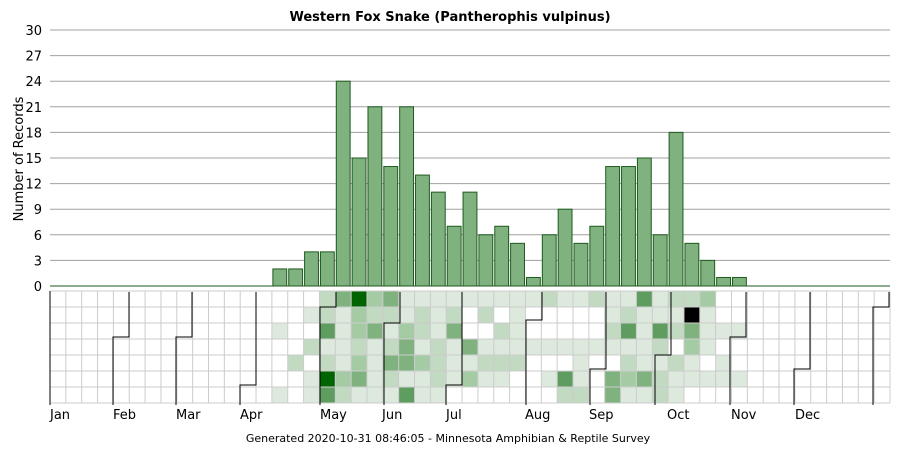 This screenshot has width=900, height=450. What do you see at coordinates (333, 415) in the screenshot?
I see `month-label: May` at bounding box center [333, 415].